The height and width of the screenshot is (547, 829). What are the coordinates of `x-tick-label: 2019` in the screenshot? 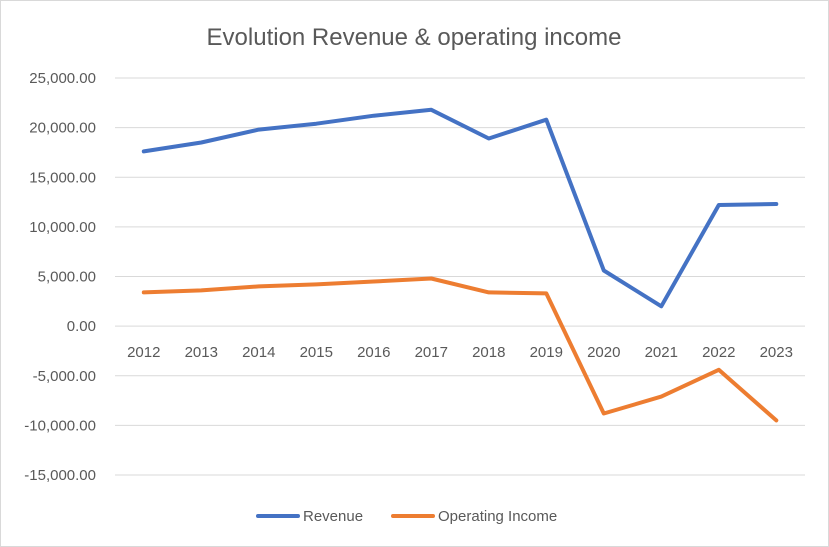 It's located at (546, 352).